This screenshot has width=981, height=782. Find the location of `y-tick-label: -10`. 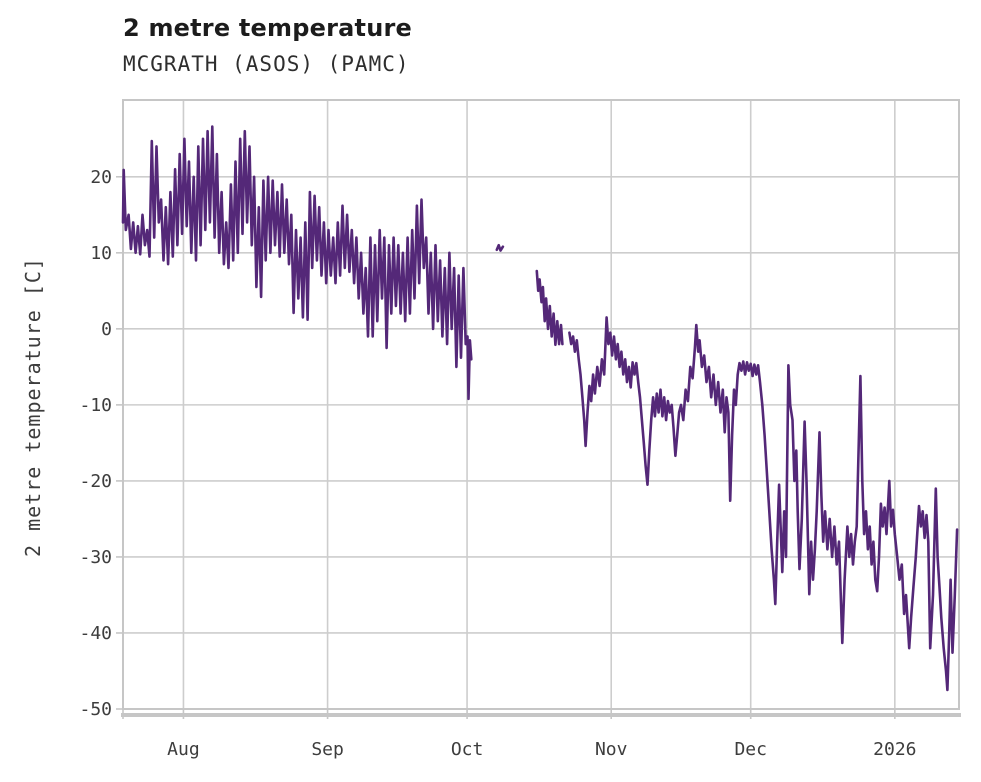

y-tick-label: -10 is located at coordinates (95, 405).